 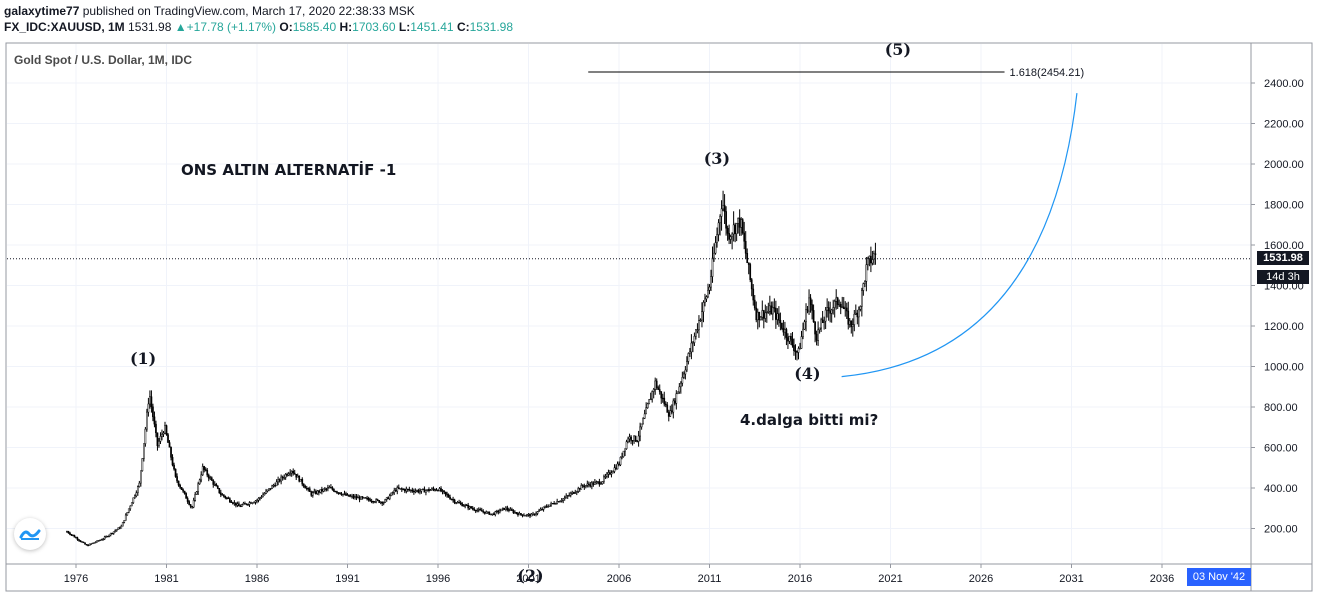 I want to click on bar-countdown-tag: 14d 3h, so click(x=1283, y=277).